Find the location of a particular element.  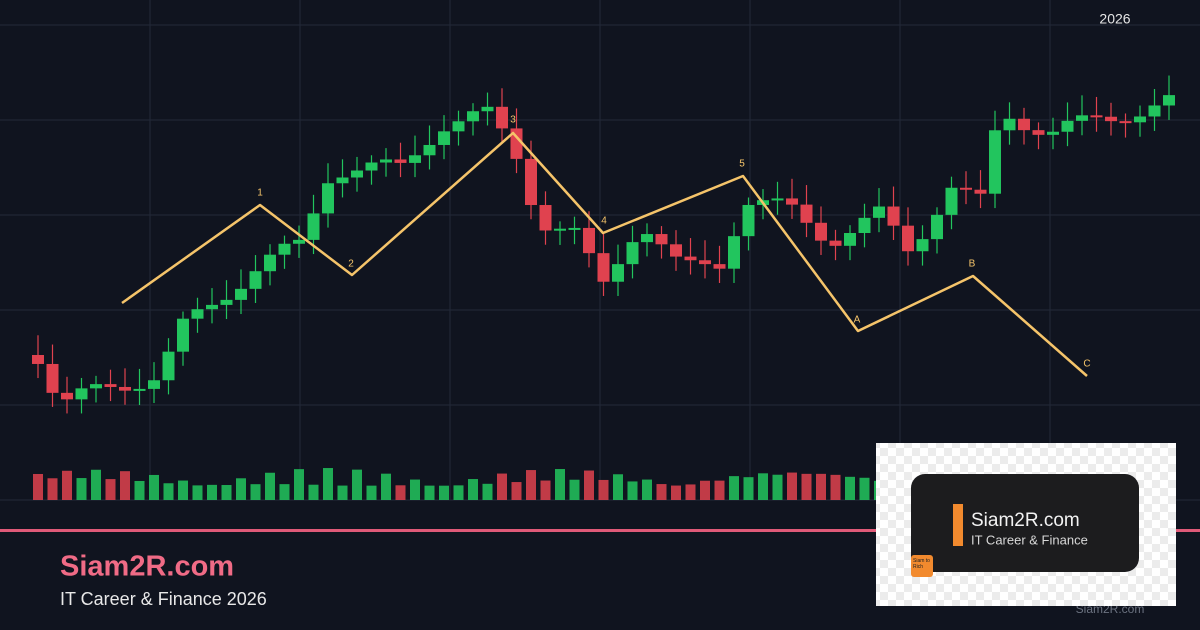

logo-subtitle: IT Career & Finance is located at coordinates (1029, 539).